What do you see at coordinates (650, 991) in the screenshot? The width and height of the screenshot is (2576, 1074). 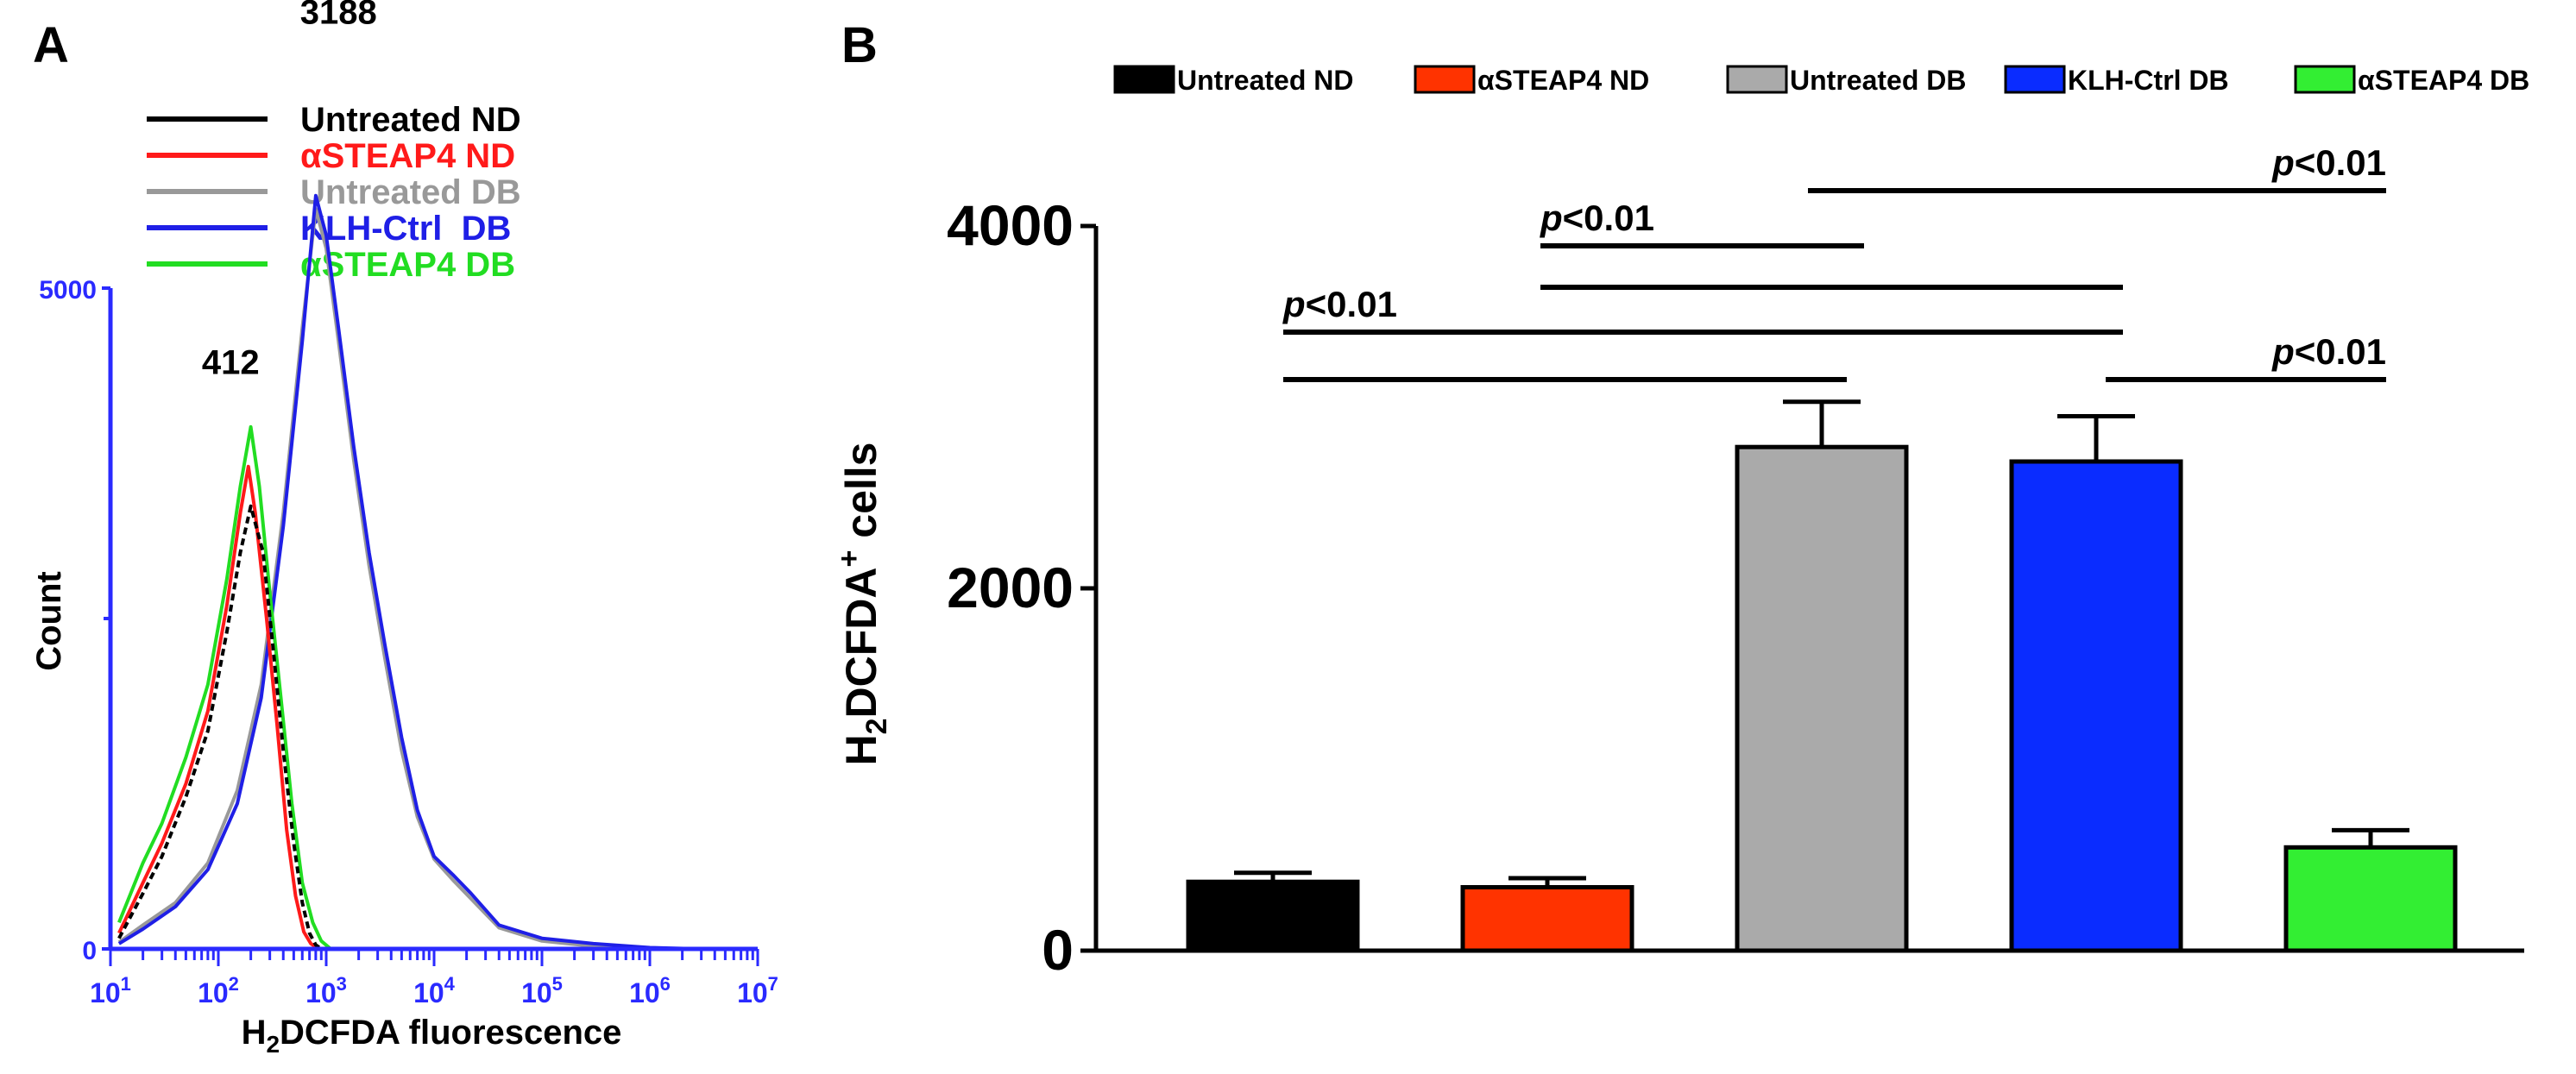 I see `x-tick-label-a-5: 10⁶` at bounding box center [650, 991].